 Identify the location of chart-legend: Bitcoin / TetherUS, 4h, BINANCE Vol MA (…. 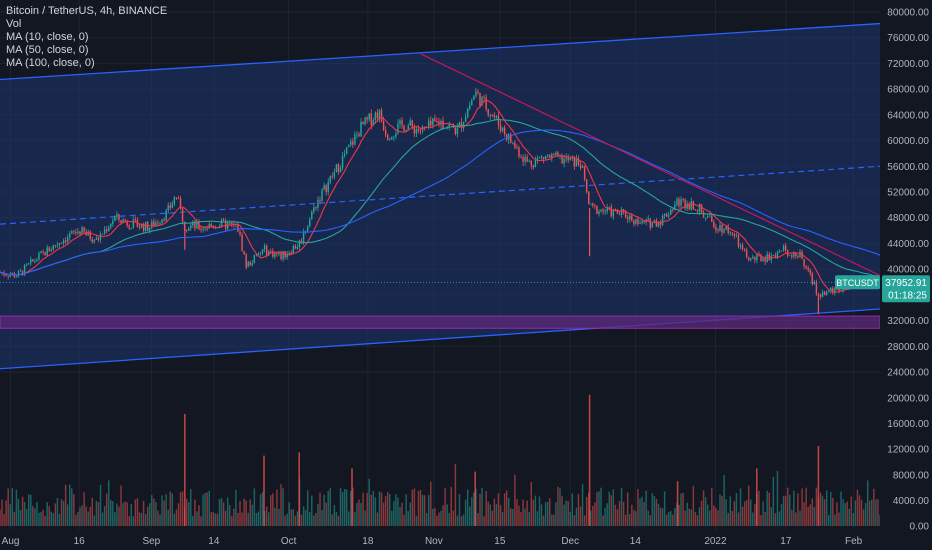
(86, 37).